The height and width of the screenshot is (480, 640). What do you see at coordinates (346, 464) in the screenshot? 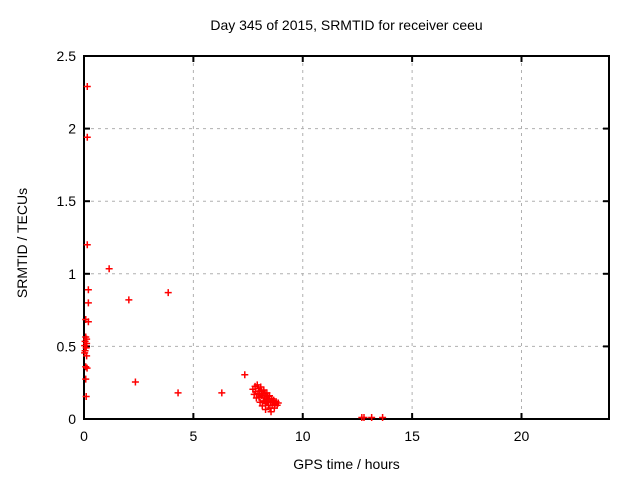
I see `x-axis-label: GPS time / hours` at bounding box center [346, 464].